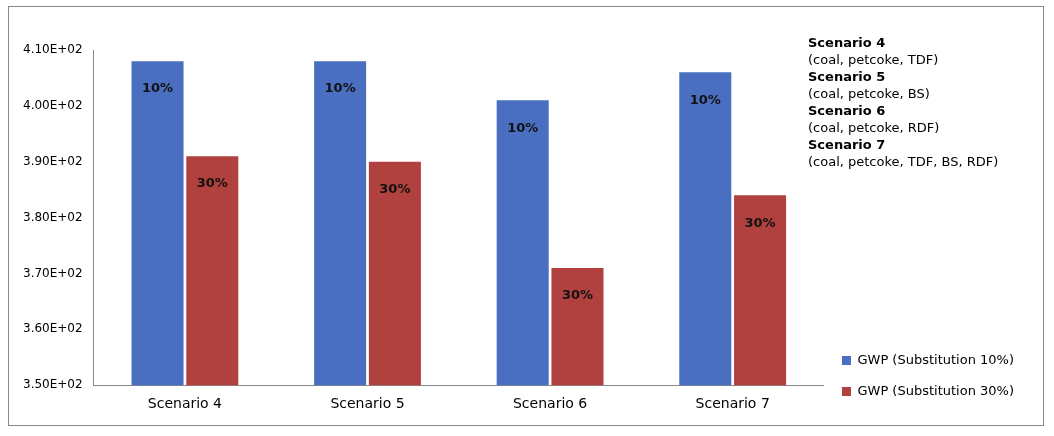  What do you see at coordinates (874, 59) in the screenshot?
I see `annotation: (coal, petcoke, TDF)` at bounding box center [874, 59].